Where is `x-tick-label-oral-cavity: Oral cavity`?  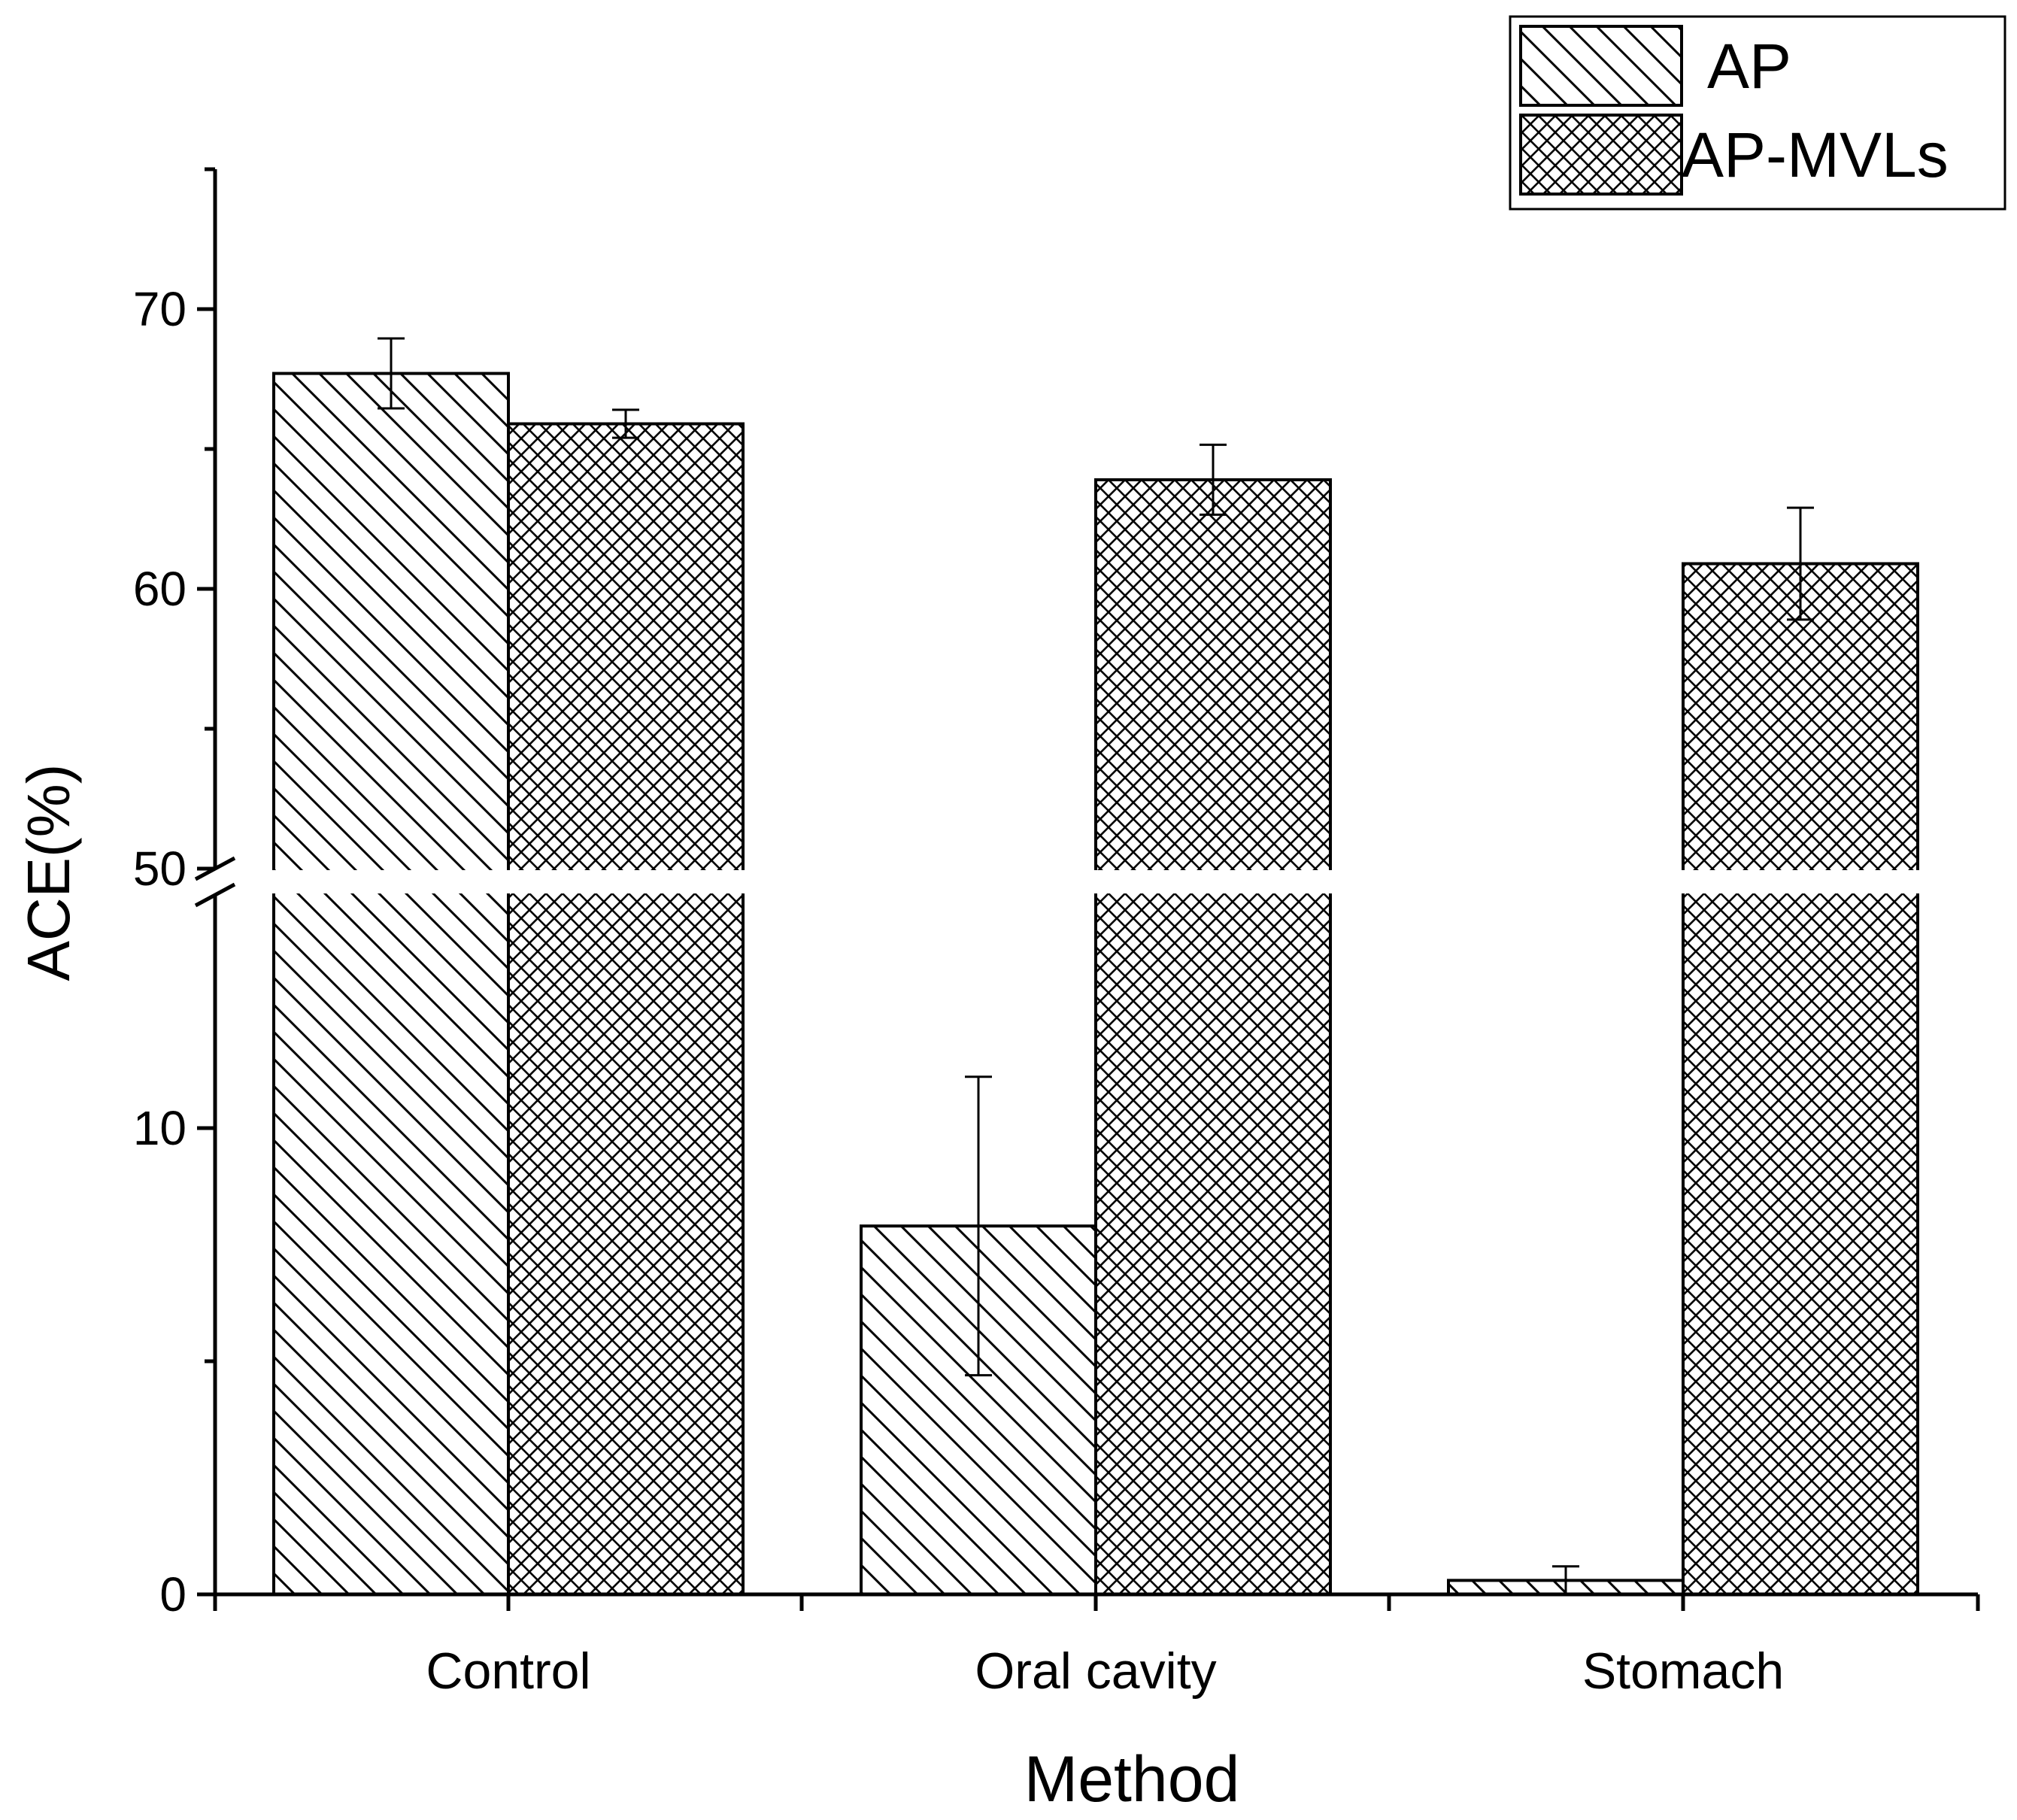 x-tick-label-oral-cavity: Oral cavity is located at coordinates (1095, 1671).